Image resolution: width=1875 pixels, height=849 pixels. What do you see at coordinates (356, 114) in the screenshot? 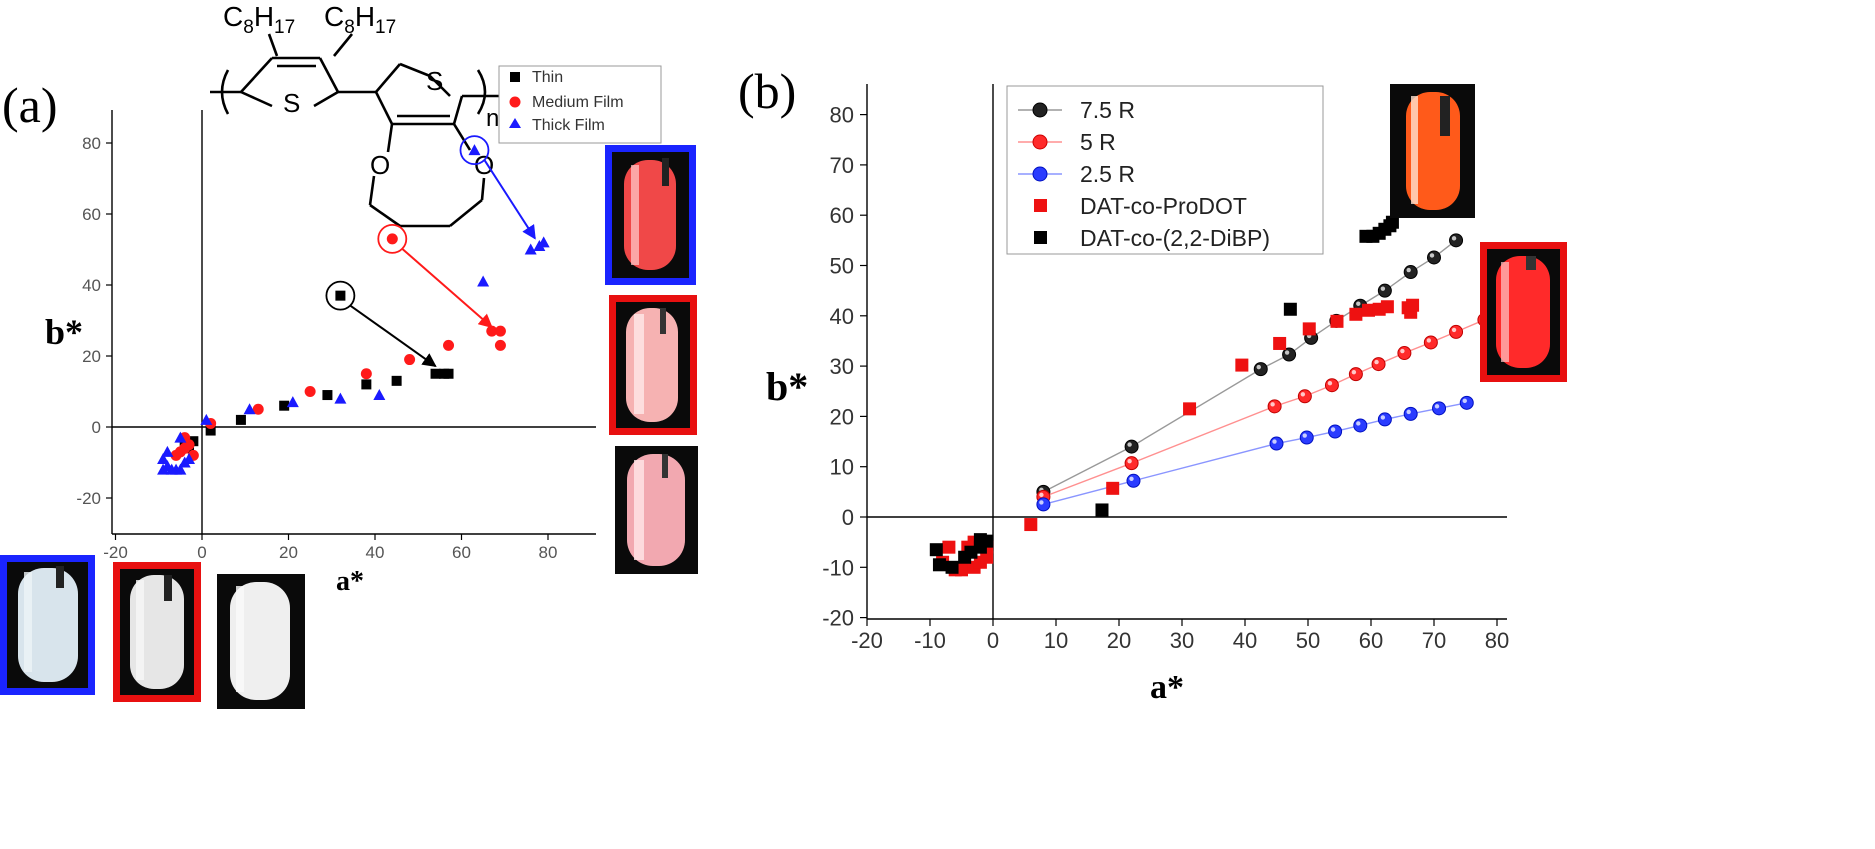
I see `chemical-structure: C8H17 C8H17` at bounding box center [356, 114].